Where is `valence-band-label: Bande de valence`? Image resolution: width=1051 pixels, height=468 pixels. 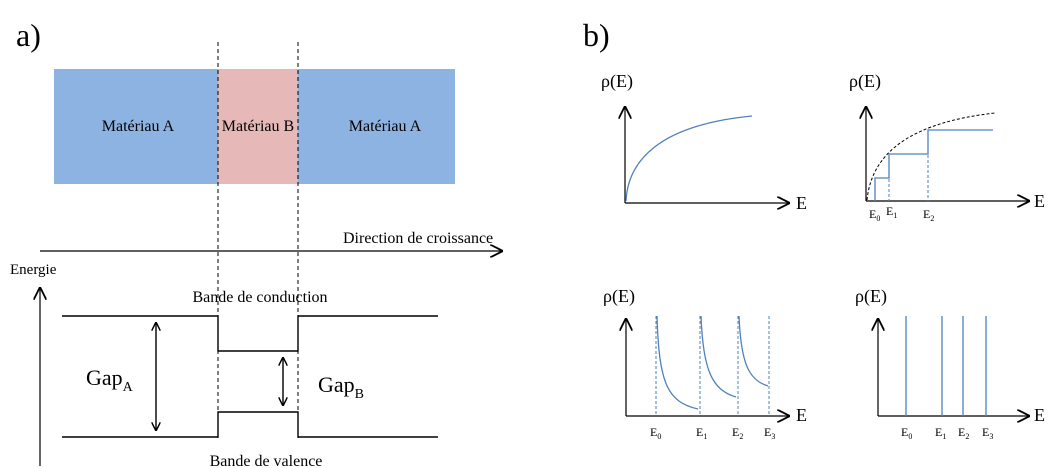 valence-band-label: Bande de valence is located at coordinates (266, 460).